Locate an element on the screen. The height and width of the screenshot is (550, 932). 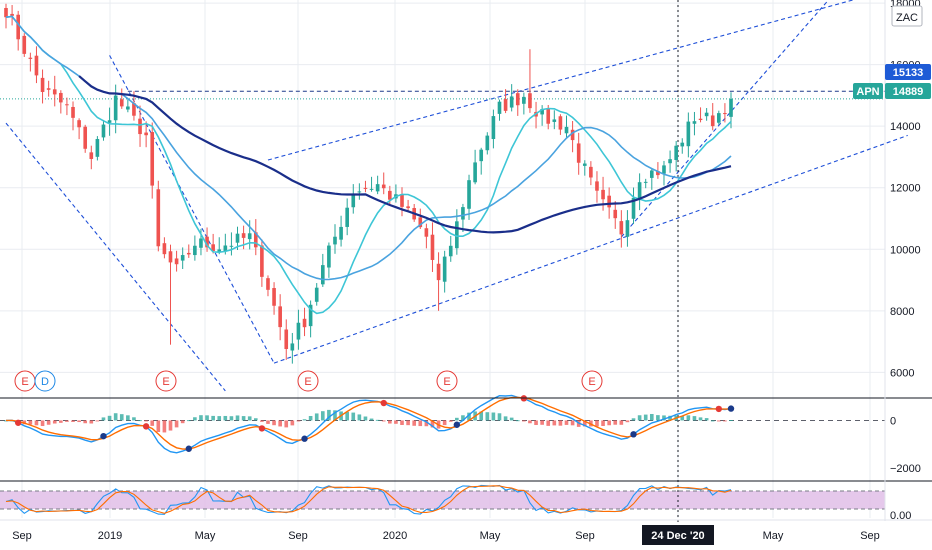
macd-line is located at coordinates (368, 424).